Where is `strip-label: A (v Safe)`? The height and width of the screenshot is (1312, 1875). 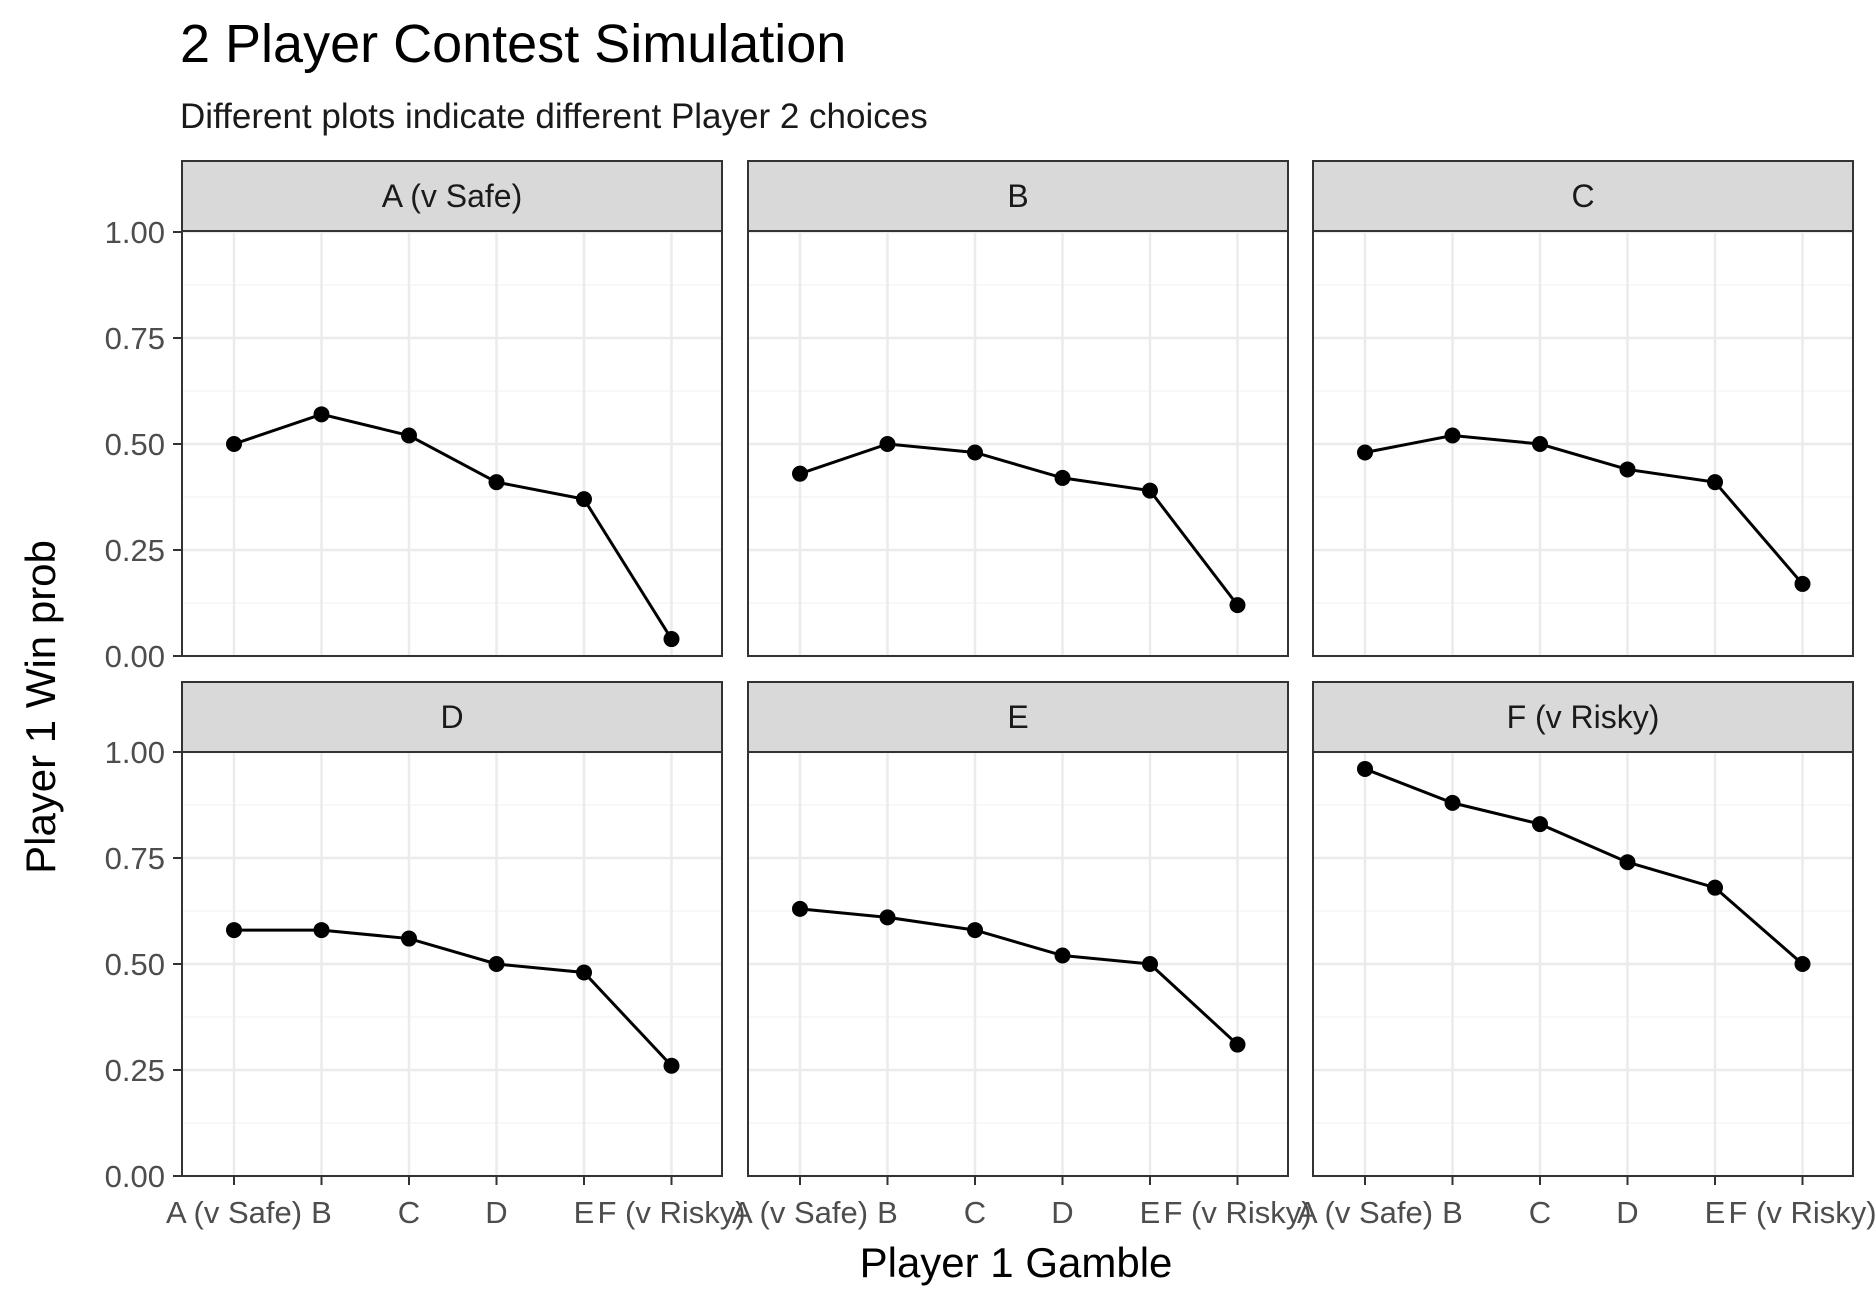
strip-label: A (v Safe) is located at coordinates (452, 196).